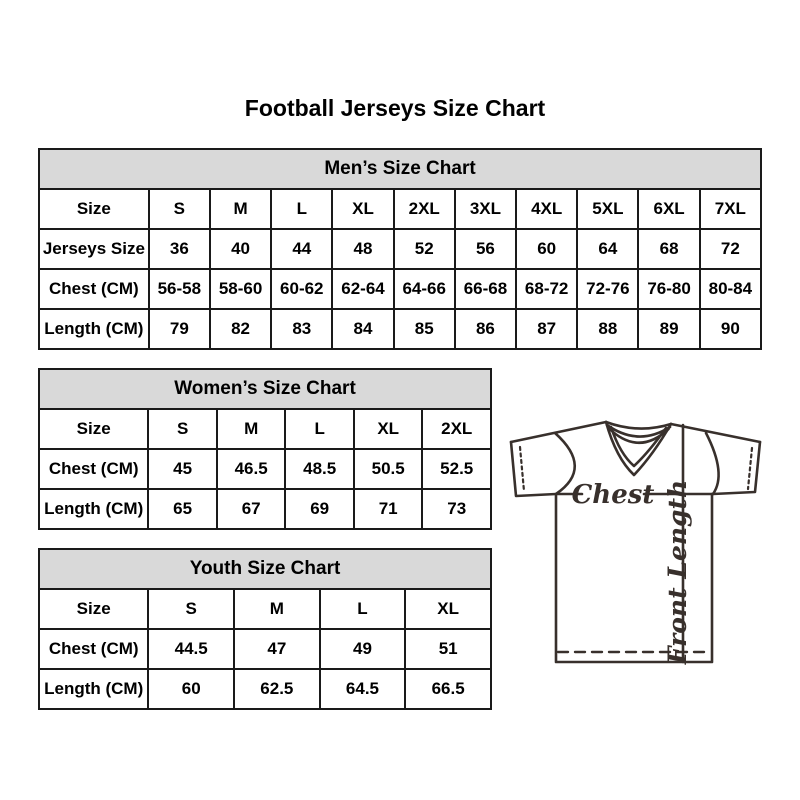 This screenshot has height=800, width=800. Describe the element at coordinates (730, 329) in the screenshot. I see `cell-value: 90` at that location.